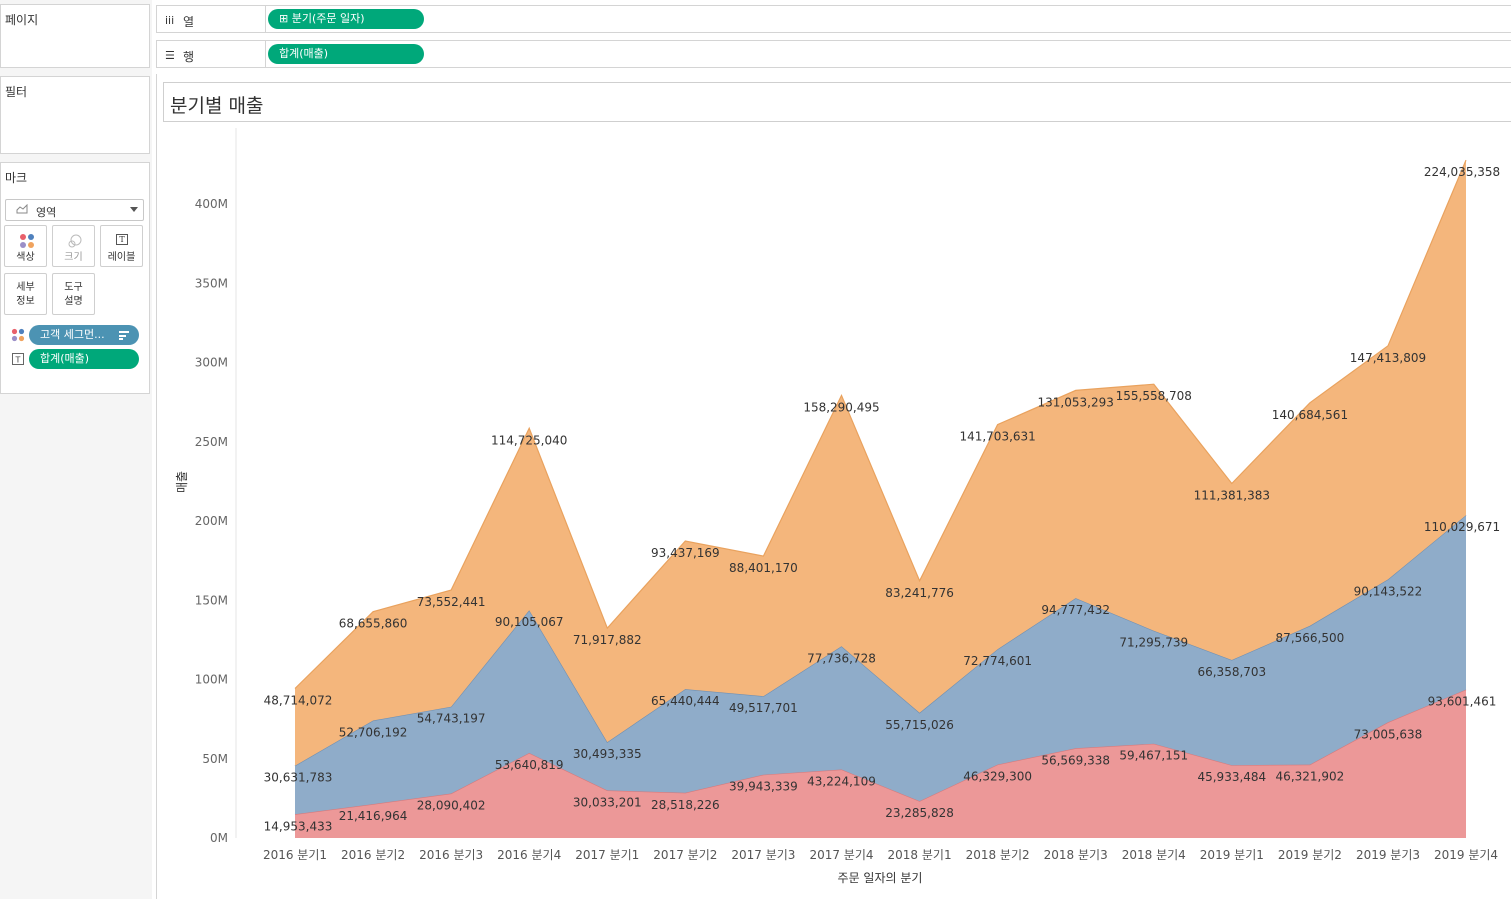 This screenshot has height=899, width=1511. I want to click on area-chart-icon, so click(22, 210).